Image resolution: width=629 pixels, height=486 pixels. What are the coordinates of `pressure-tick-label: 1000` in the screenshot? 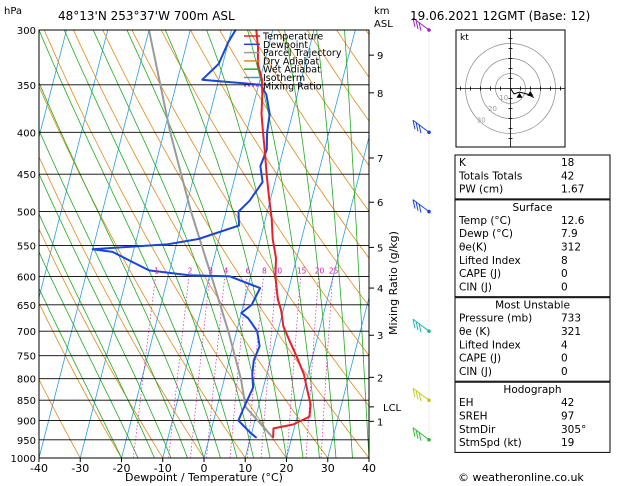 It's located at (23, 459).